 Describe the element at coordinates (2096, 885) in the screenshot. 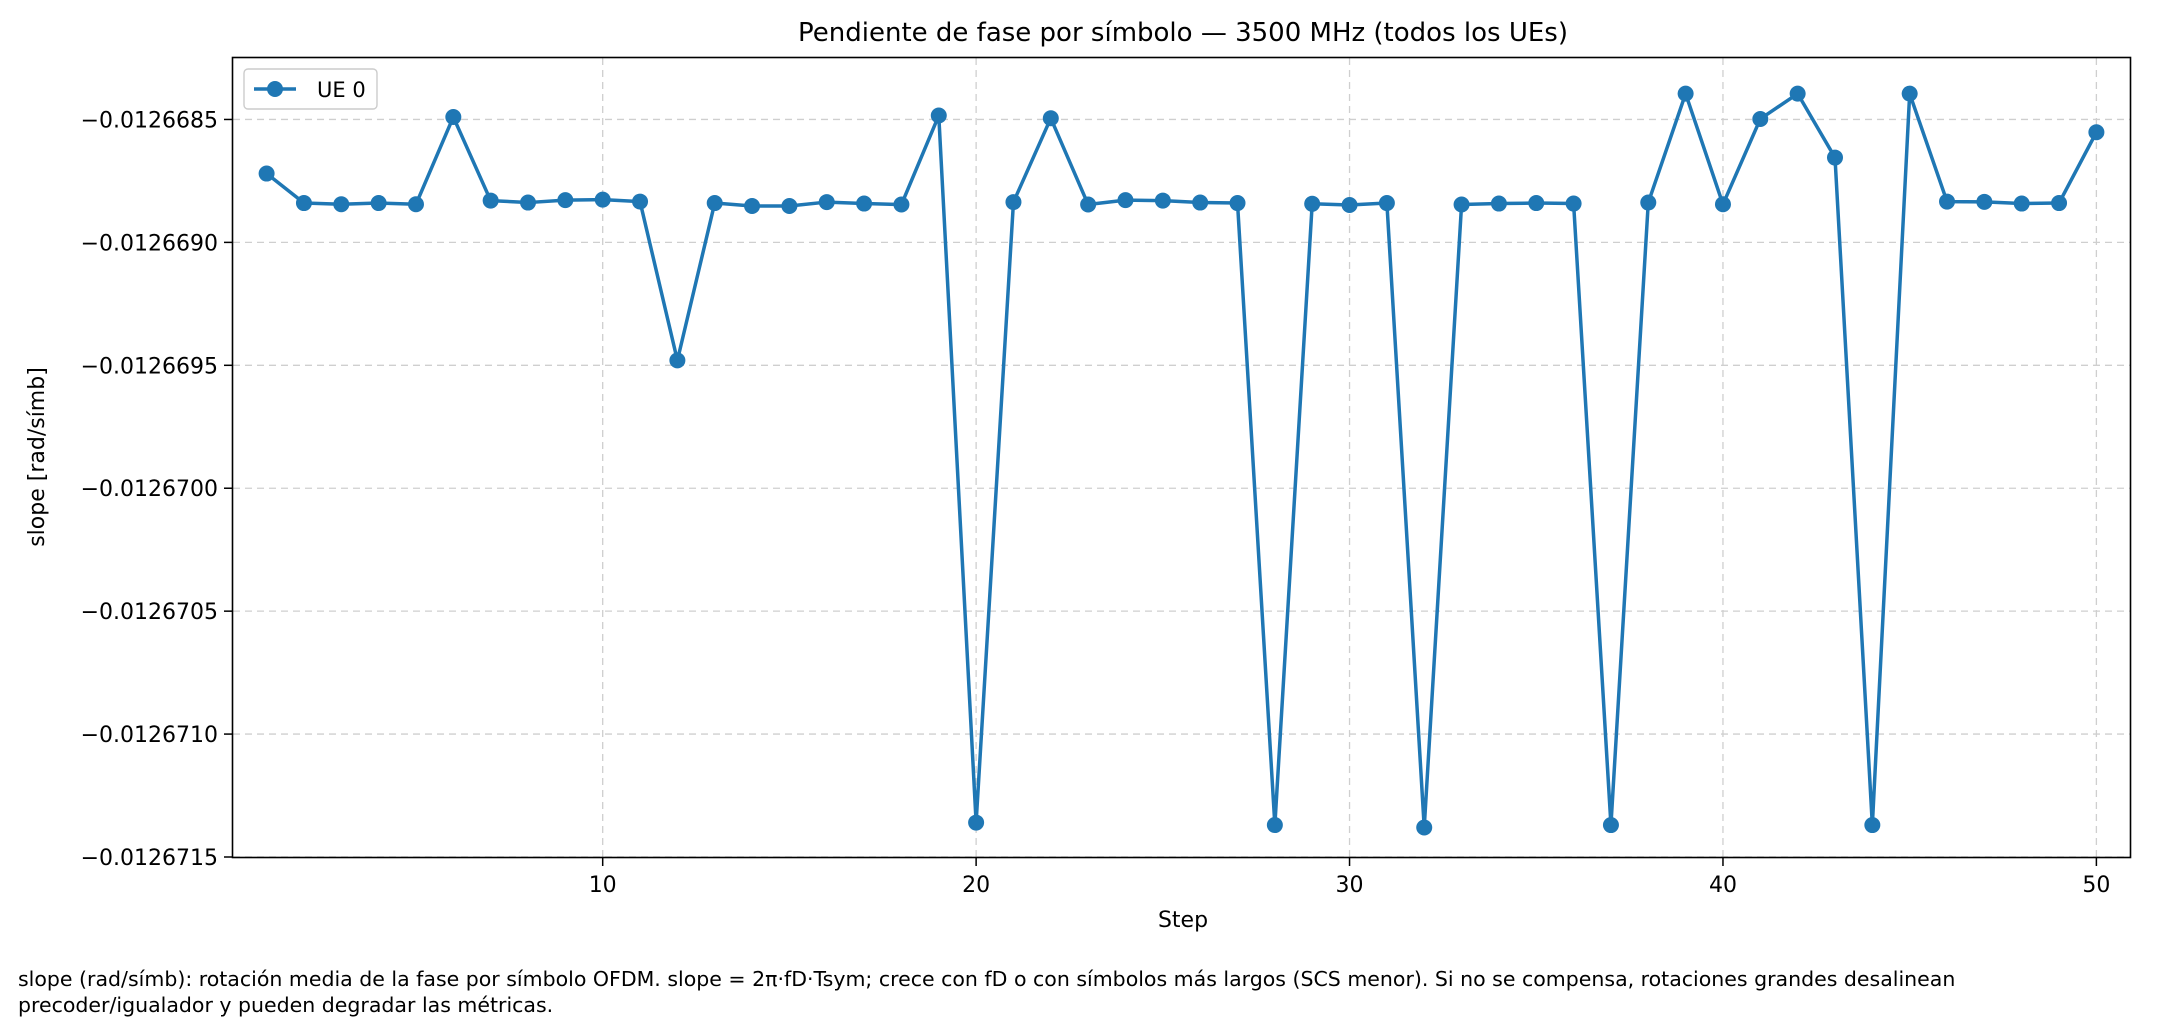

I see `x-tick-label: 50` at that location.